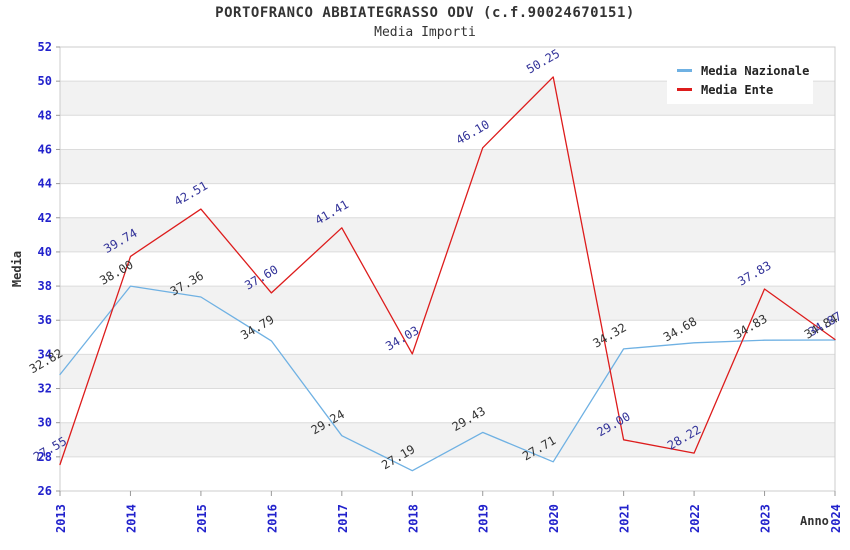 The height and width of the screenshot is (550, 850). I want to click on x-tick-label: 2022, so click(695, 518).